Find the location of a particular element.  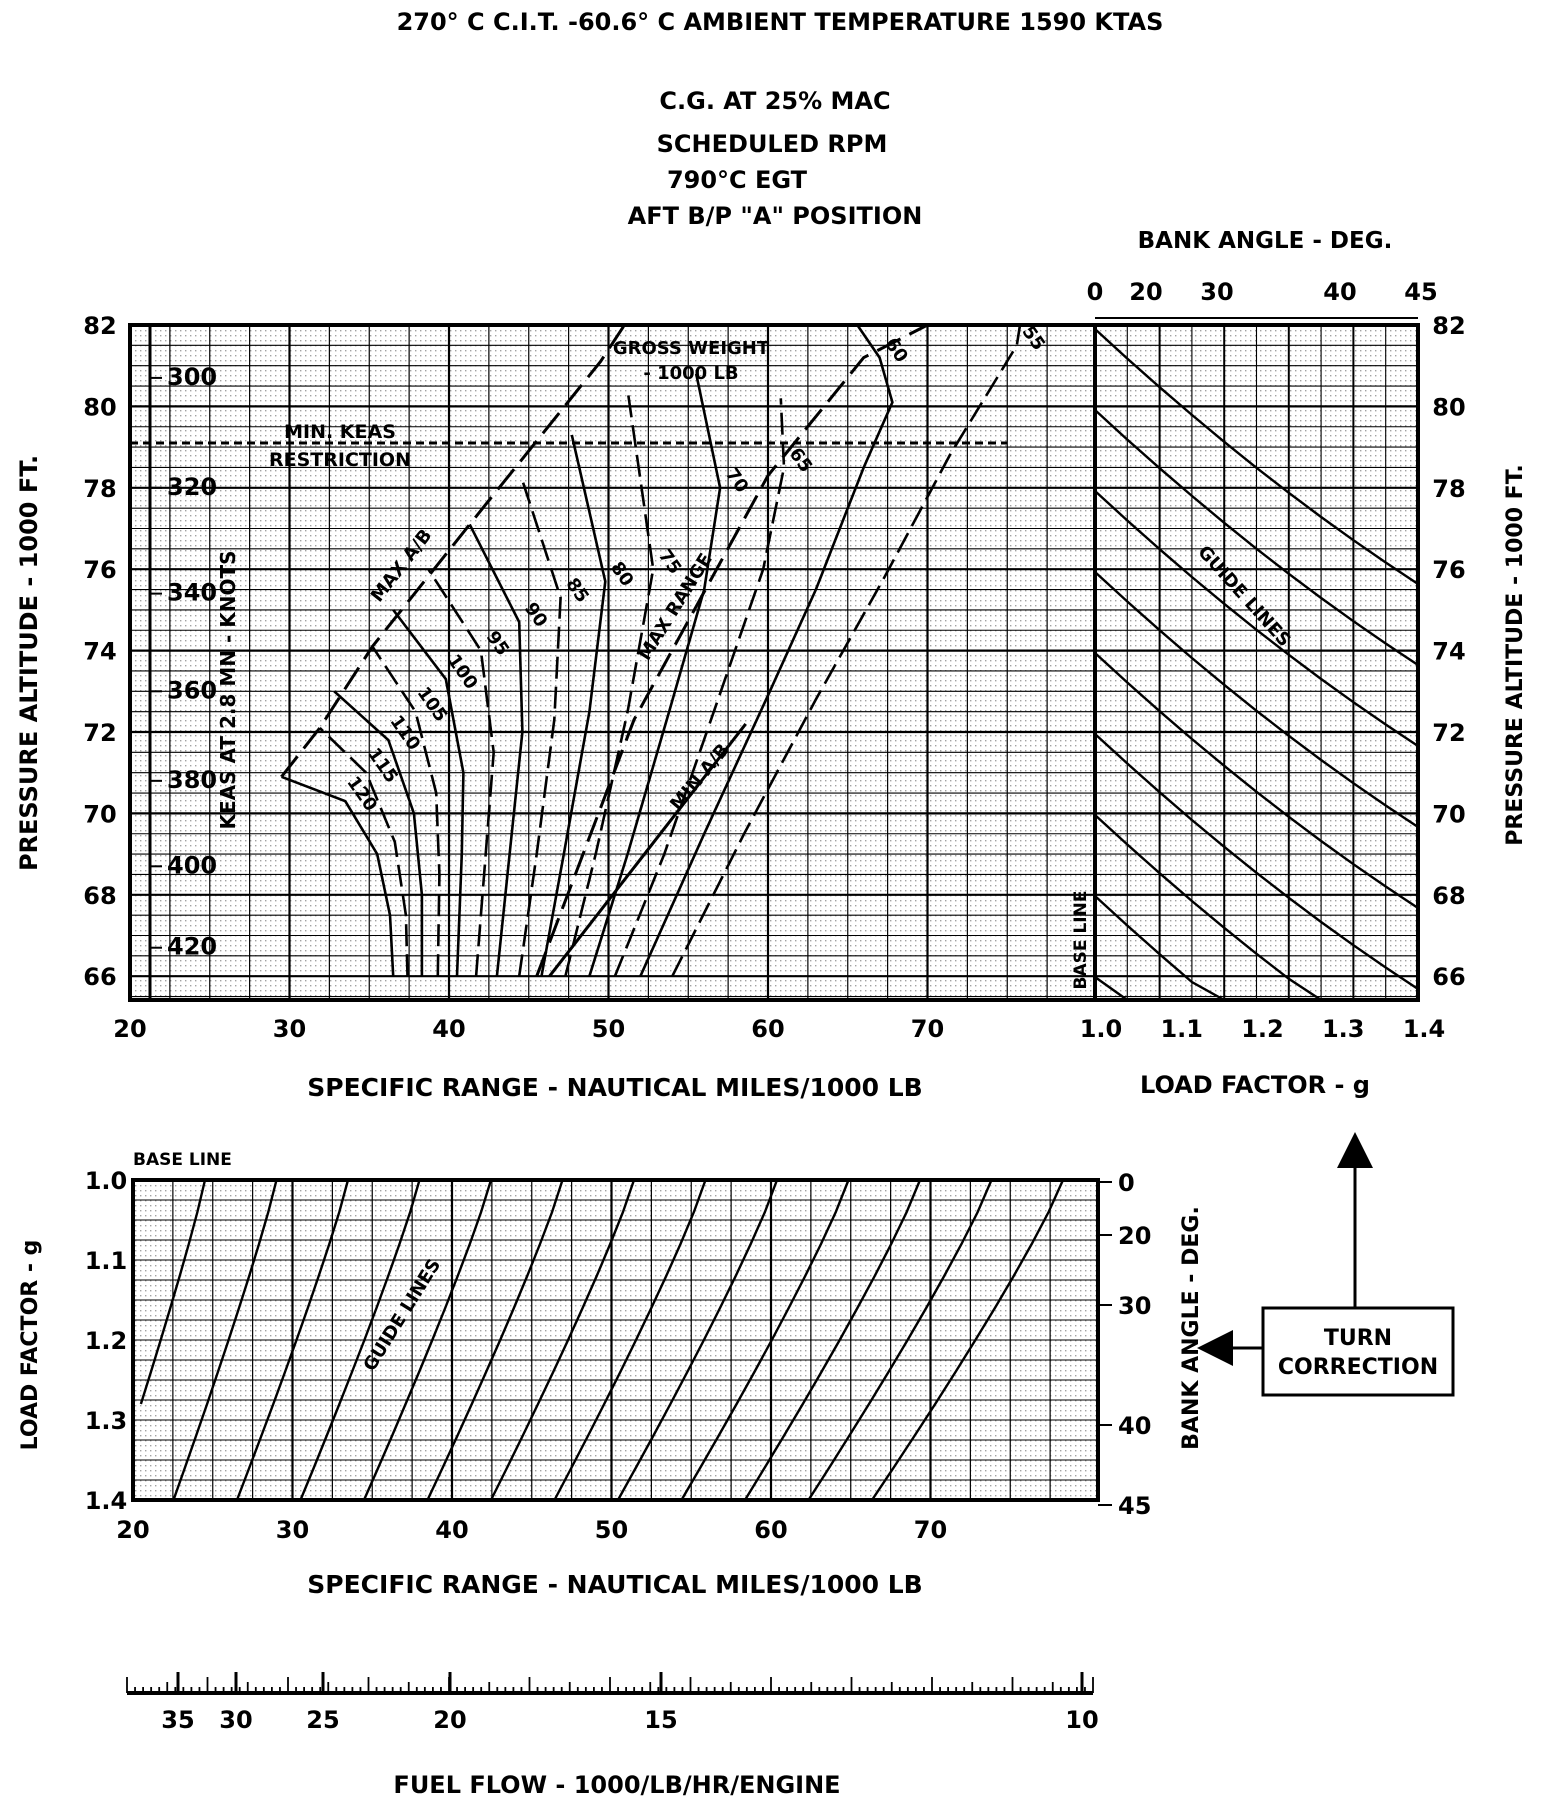

keas-tick-label: 380 is located at coordinates (192, 780).